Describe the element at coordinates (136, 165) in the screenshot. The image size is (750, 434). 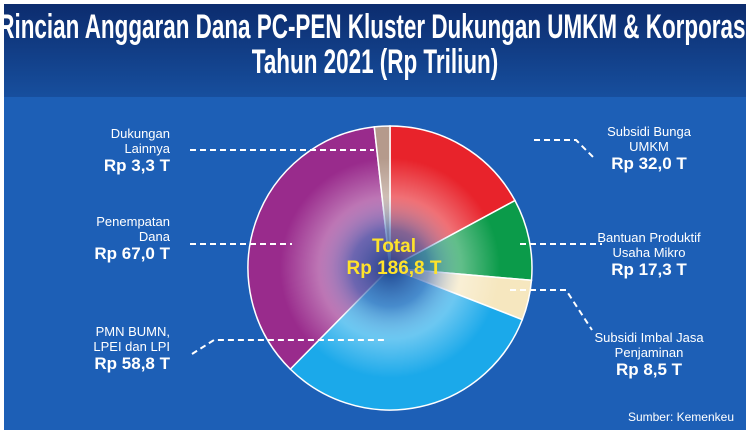
I see `value-label: Rp 3,3 T` at that location.